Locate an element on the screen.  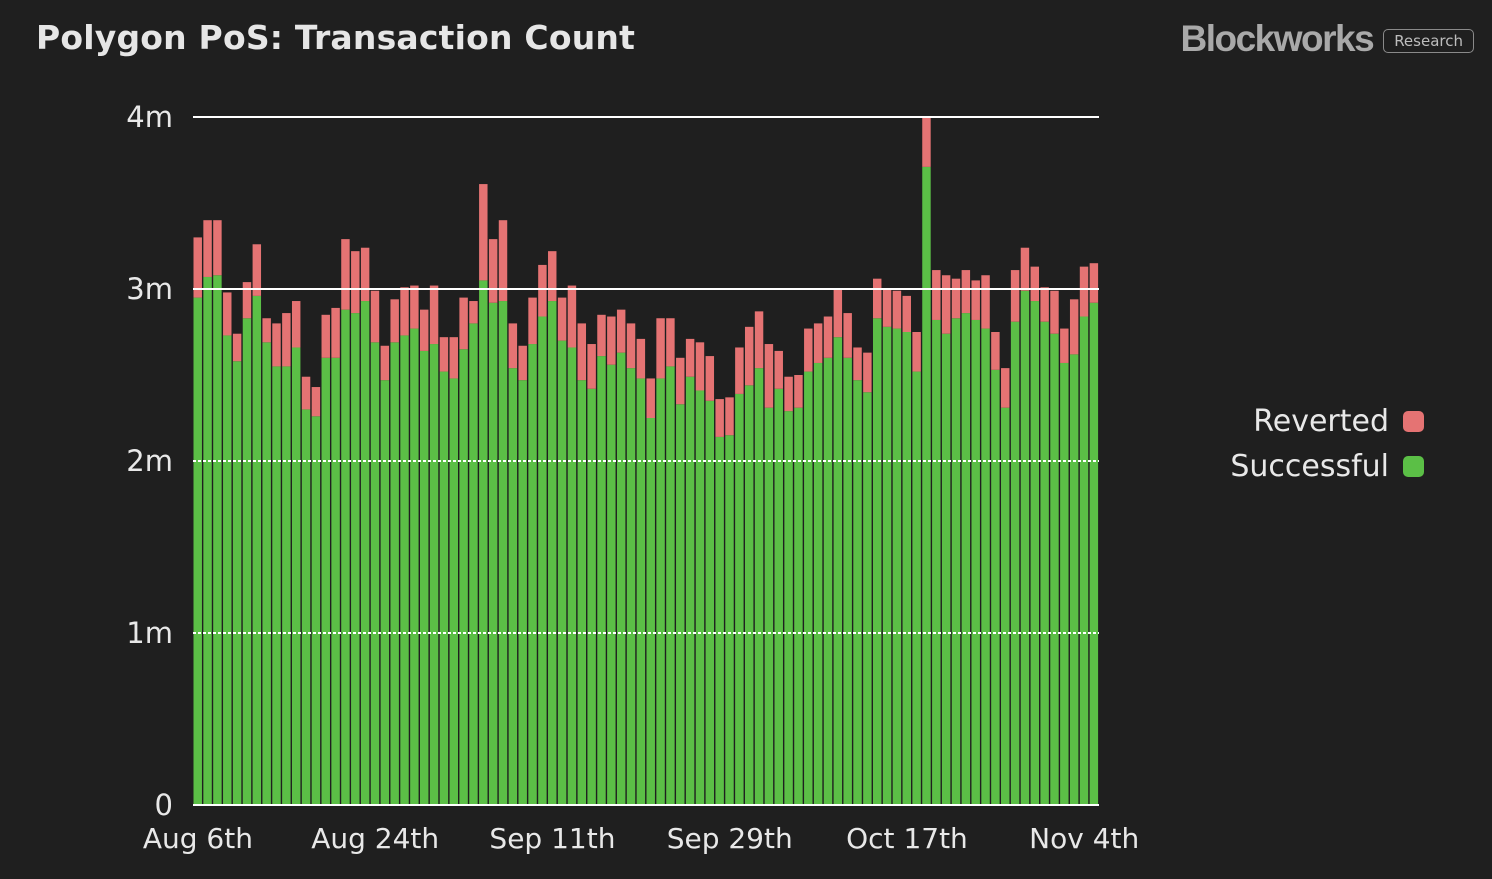
x-tick-label: Nov 4th is located at coordinates (1084, 838).